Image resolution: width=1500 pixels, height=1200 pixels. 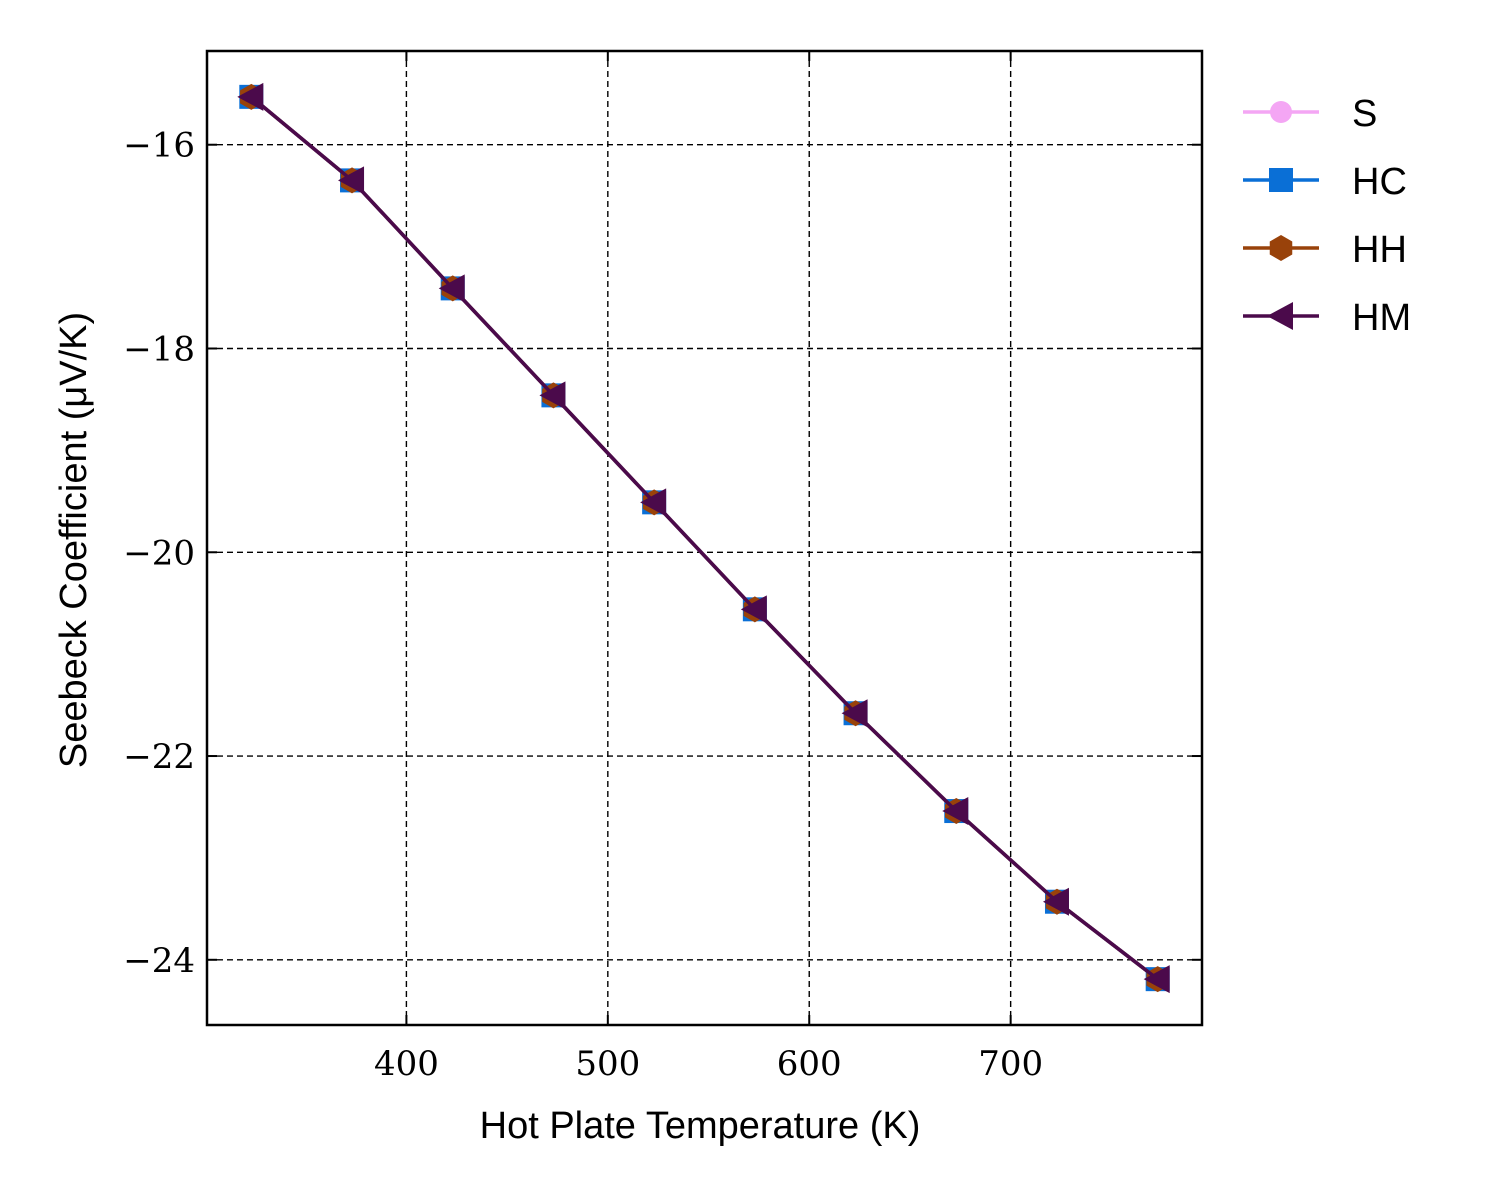 I want to click on y-tick-label: −24, so click(x=159, y=961).